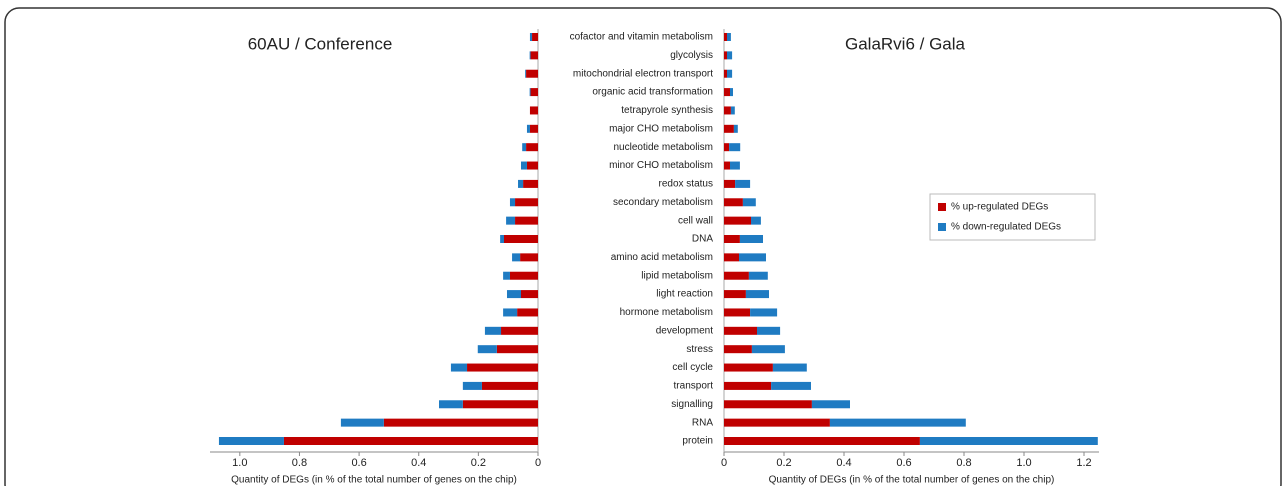 The height and width of the screenshot is (486, 1287). Describe the element at coordinates (684, 330) in the screenshot. I see `category-label: development` at that location.